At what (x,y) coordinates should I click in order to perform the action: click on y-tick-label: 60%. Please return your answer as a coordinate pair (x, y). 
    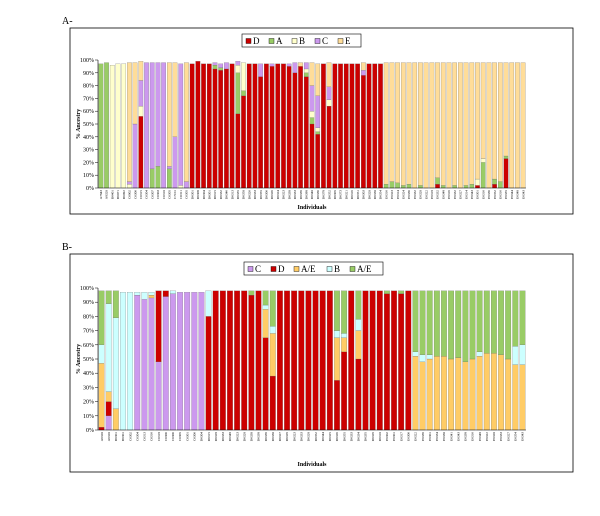
    Looking at the image, I should click on (88, 346).